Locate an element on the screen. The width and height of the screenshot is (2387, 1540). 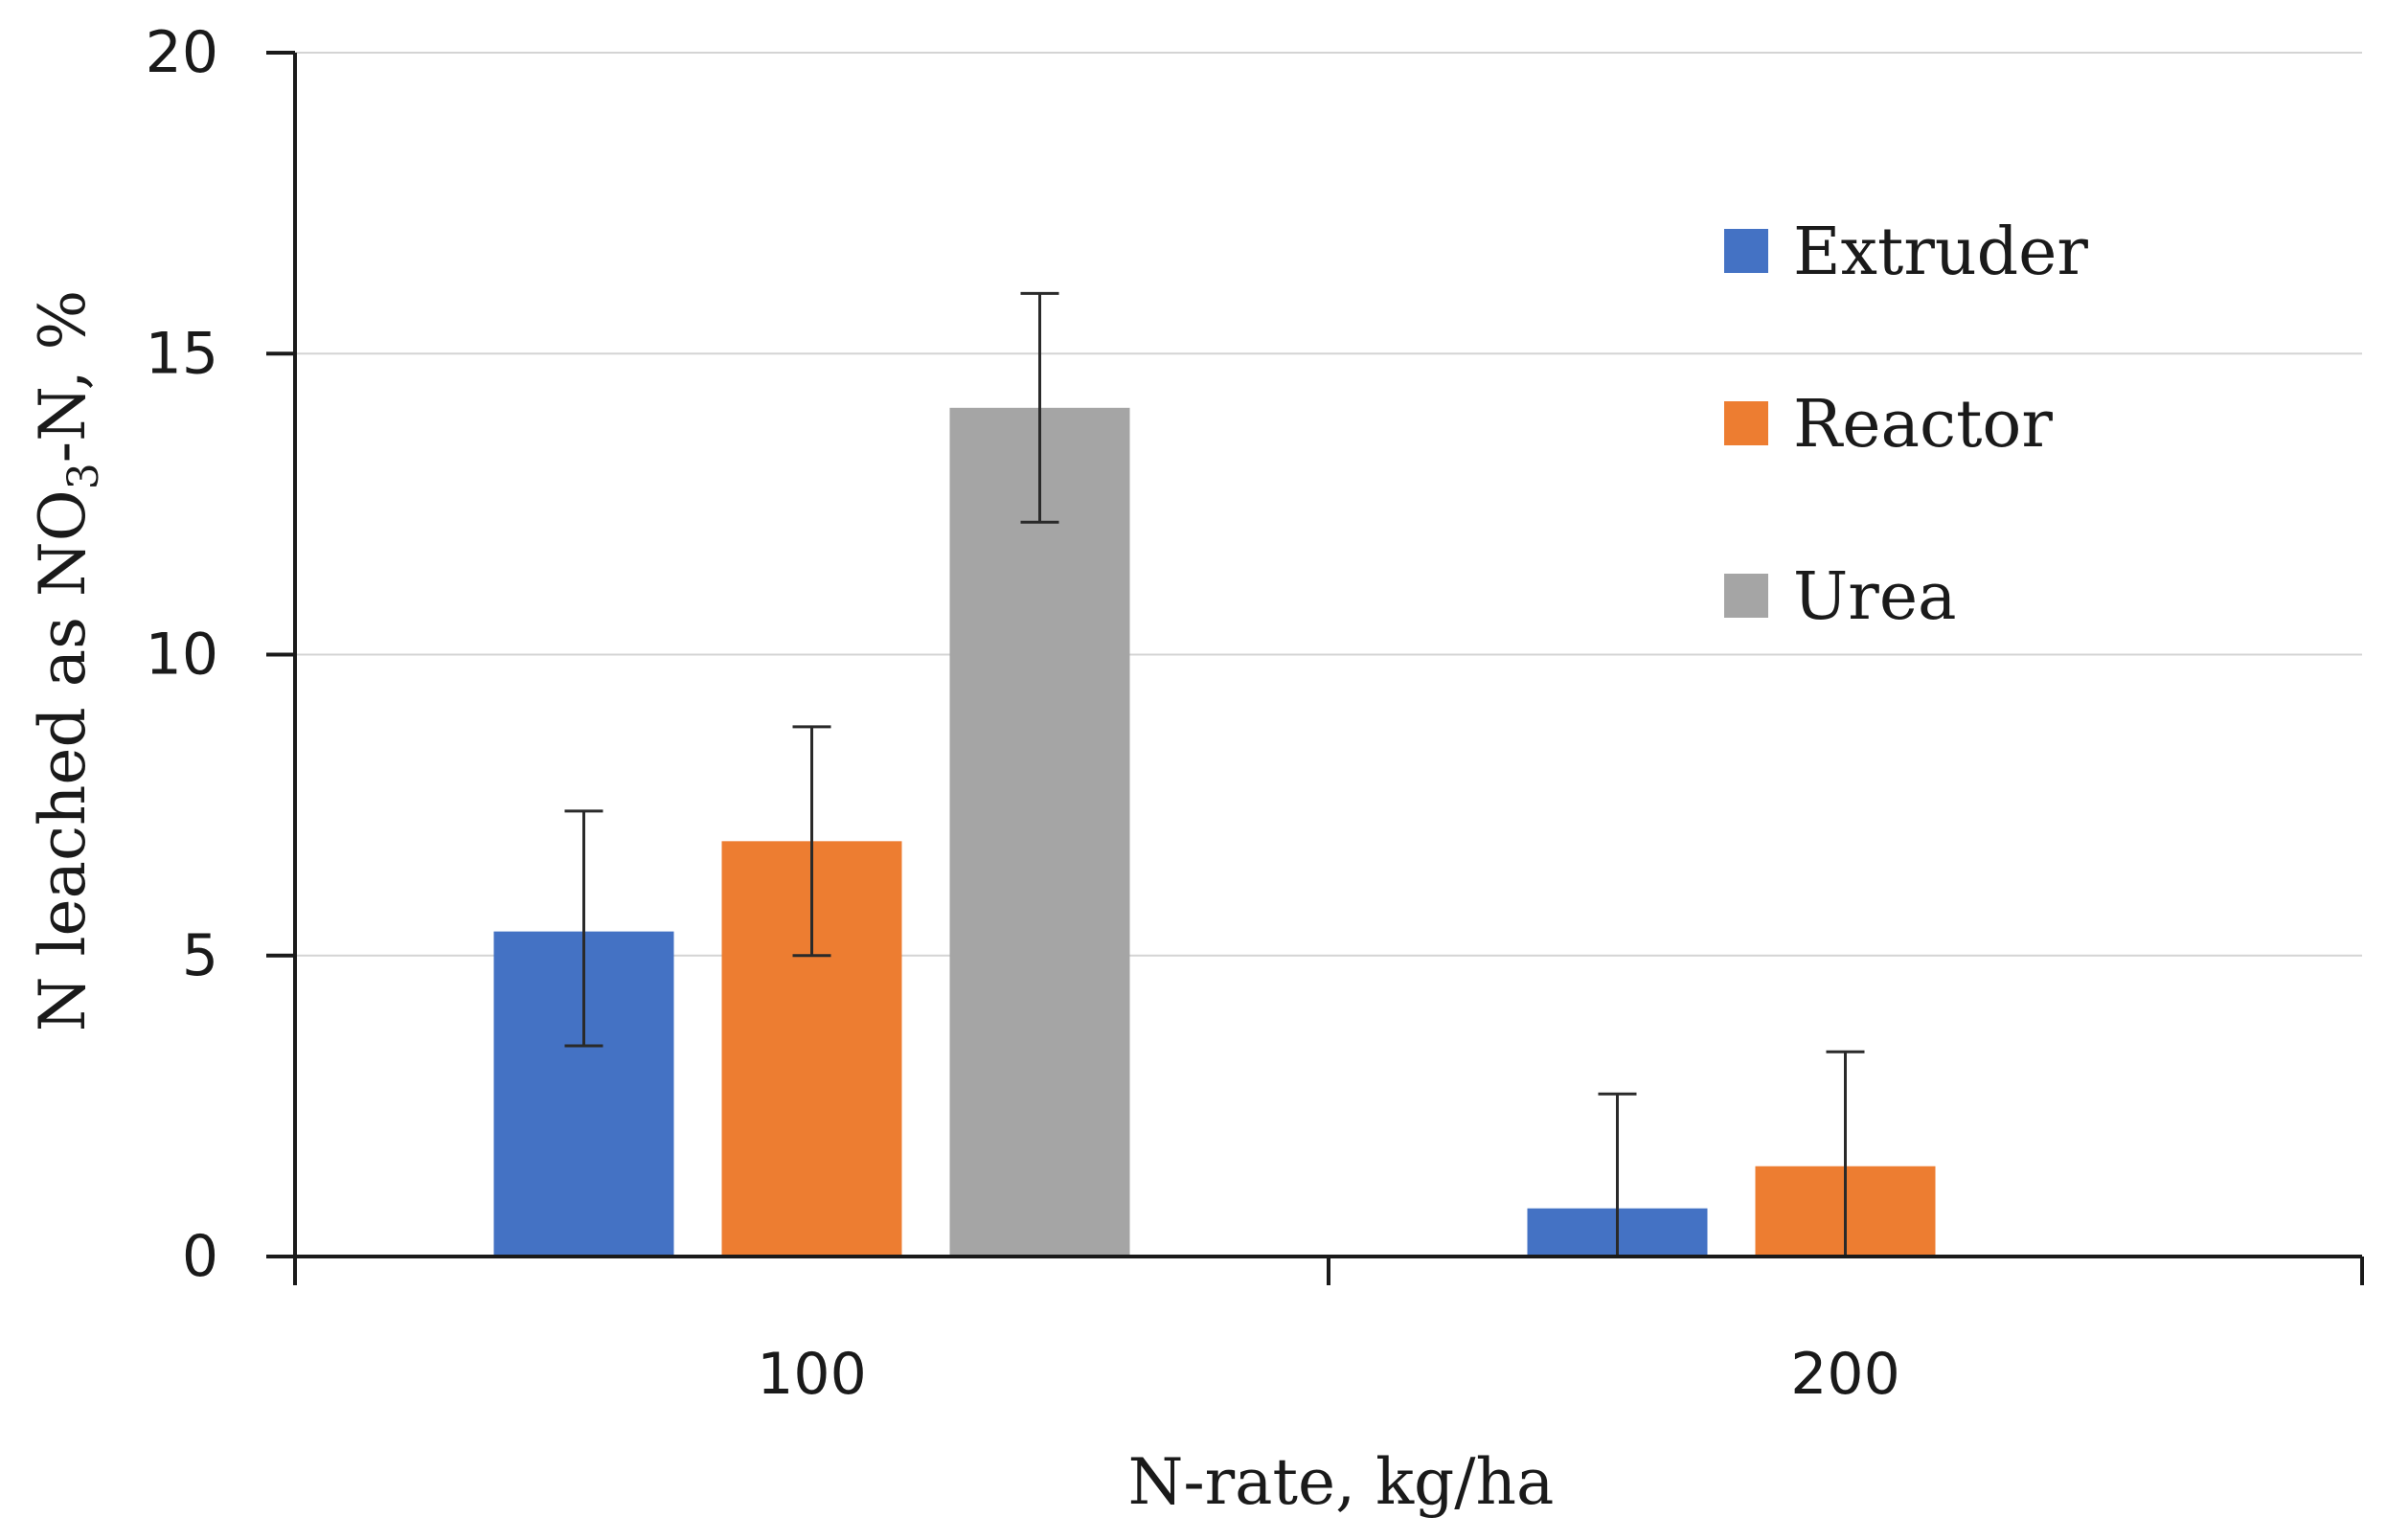
x-tick-label-100: 100 is located at coordinates (812, 1374).